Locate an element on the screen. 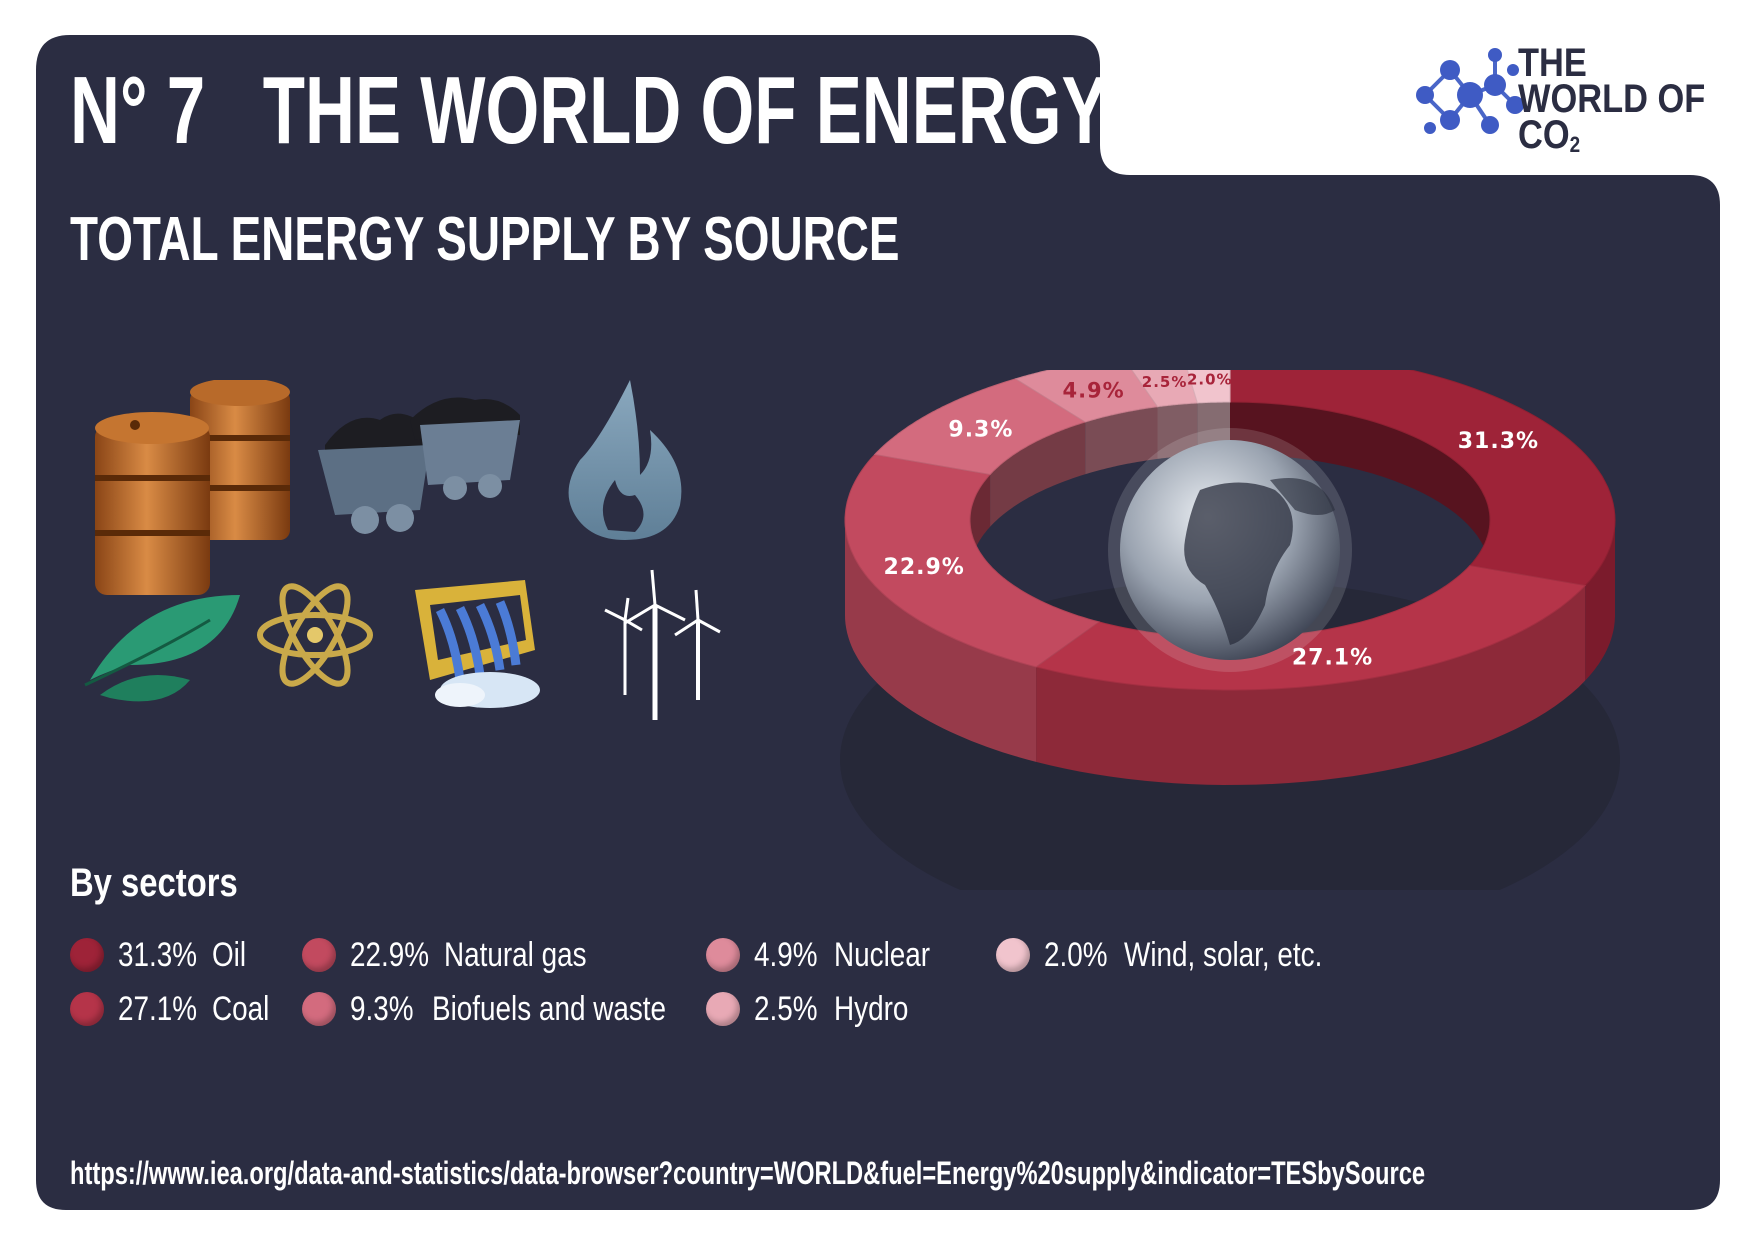 This screenshot has width=1754, height=1240. legend-item-coal: 27.1% Coal is located at coordinates (176, 1009).